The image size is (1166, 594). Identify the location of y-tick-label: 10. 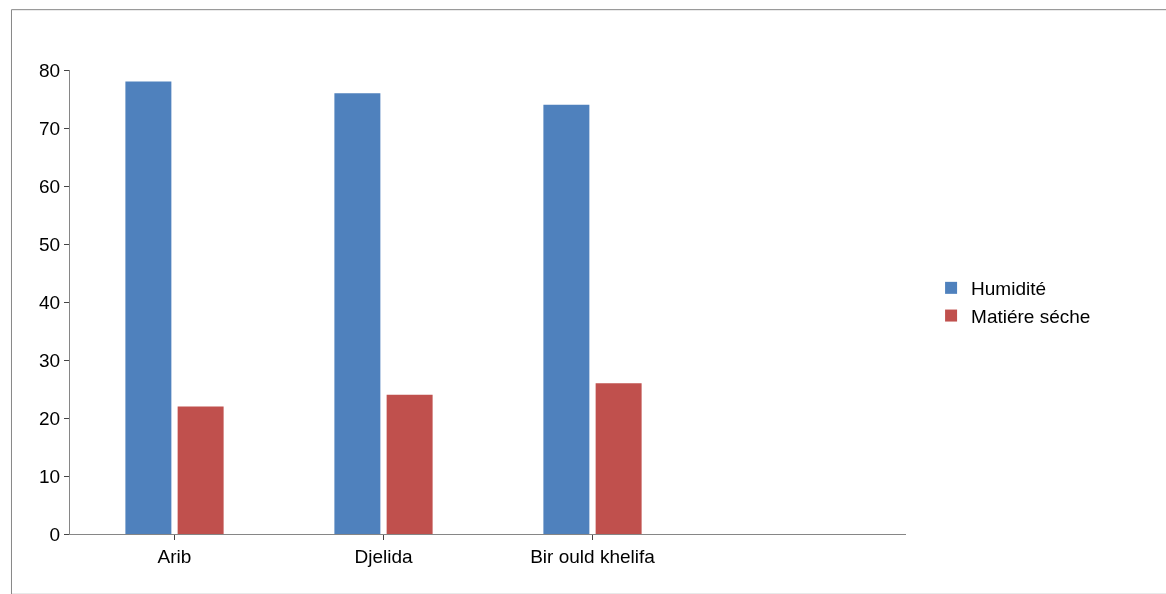
(50, 476).